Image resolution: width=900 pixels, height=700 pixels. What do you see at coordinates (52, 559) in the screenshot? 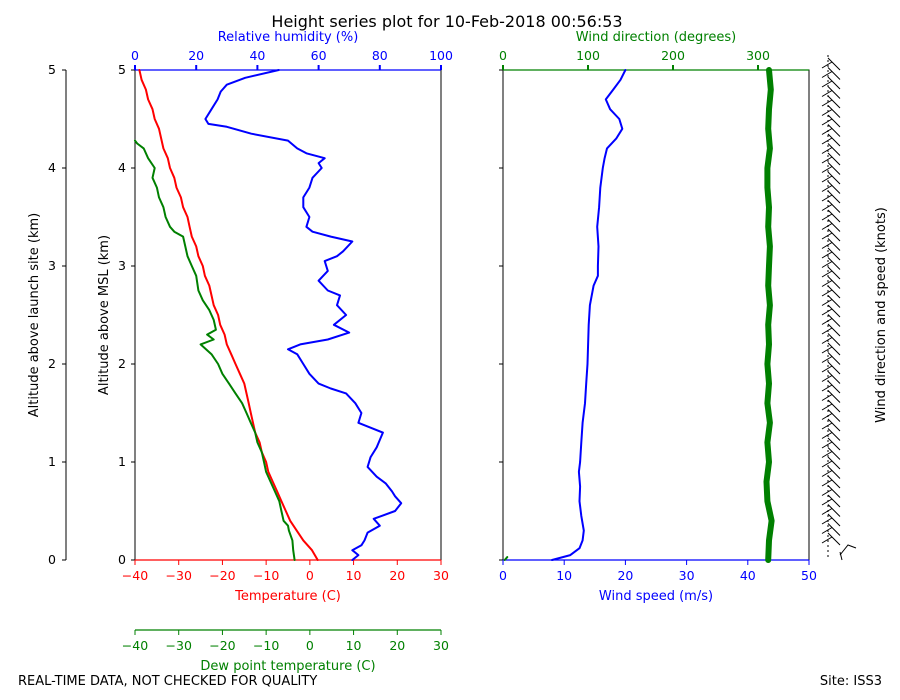
I see `altitude-launch-tick-label: 0` at bounding box center [52, 559].